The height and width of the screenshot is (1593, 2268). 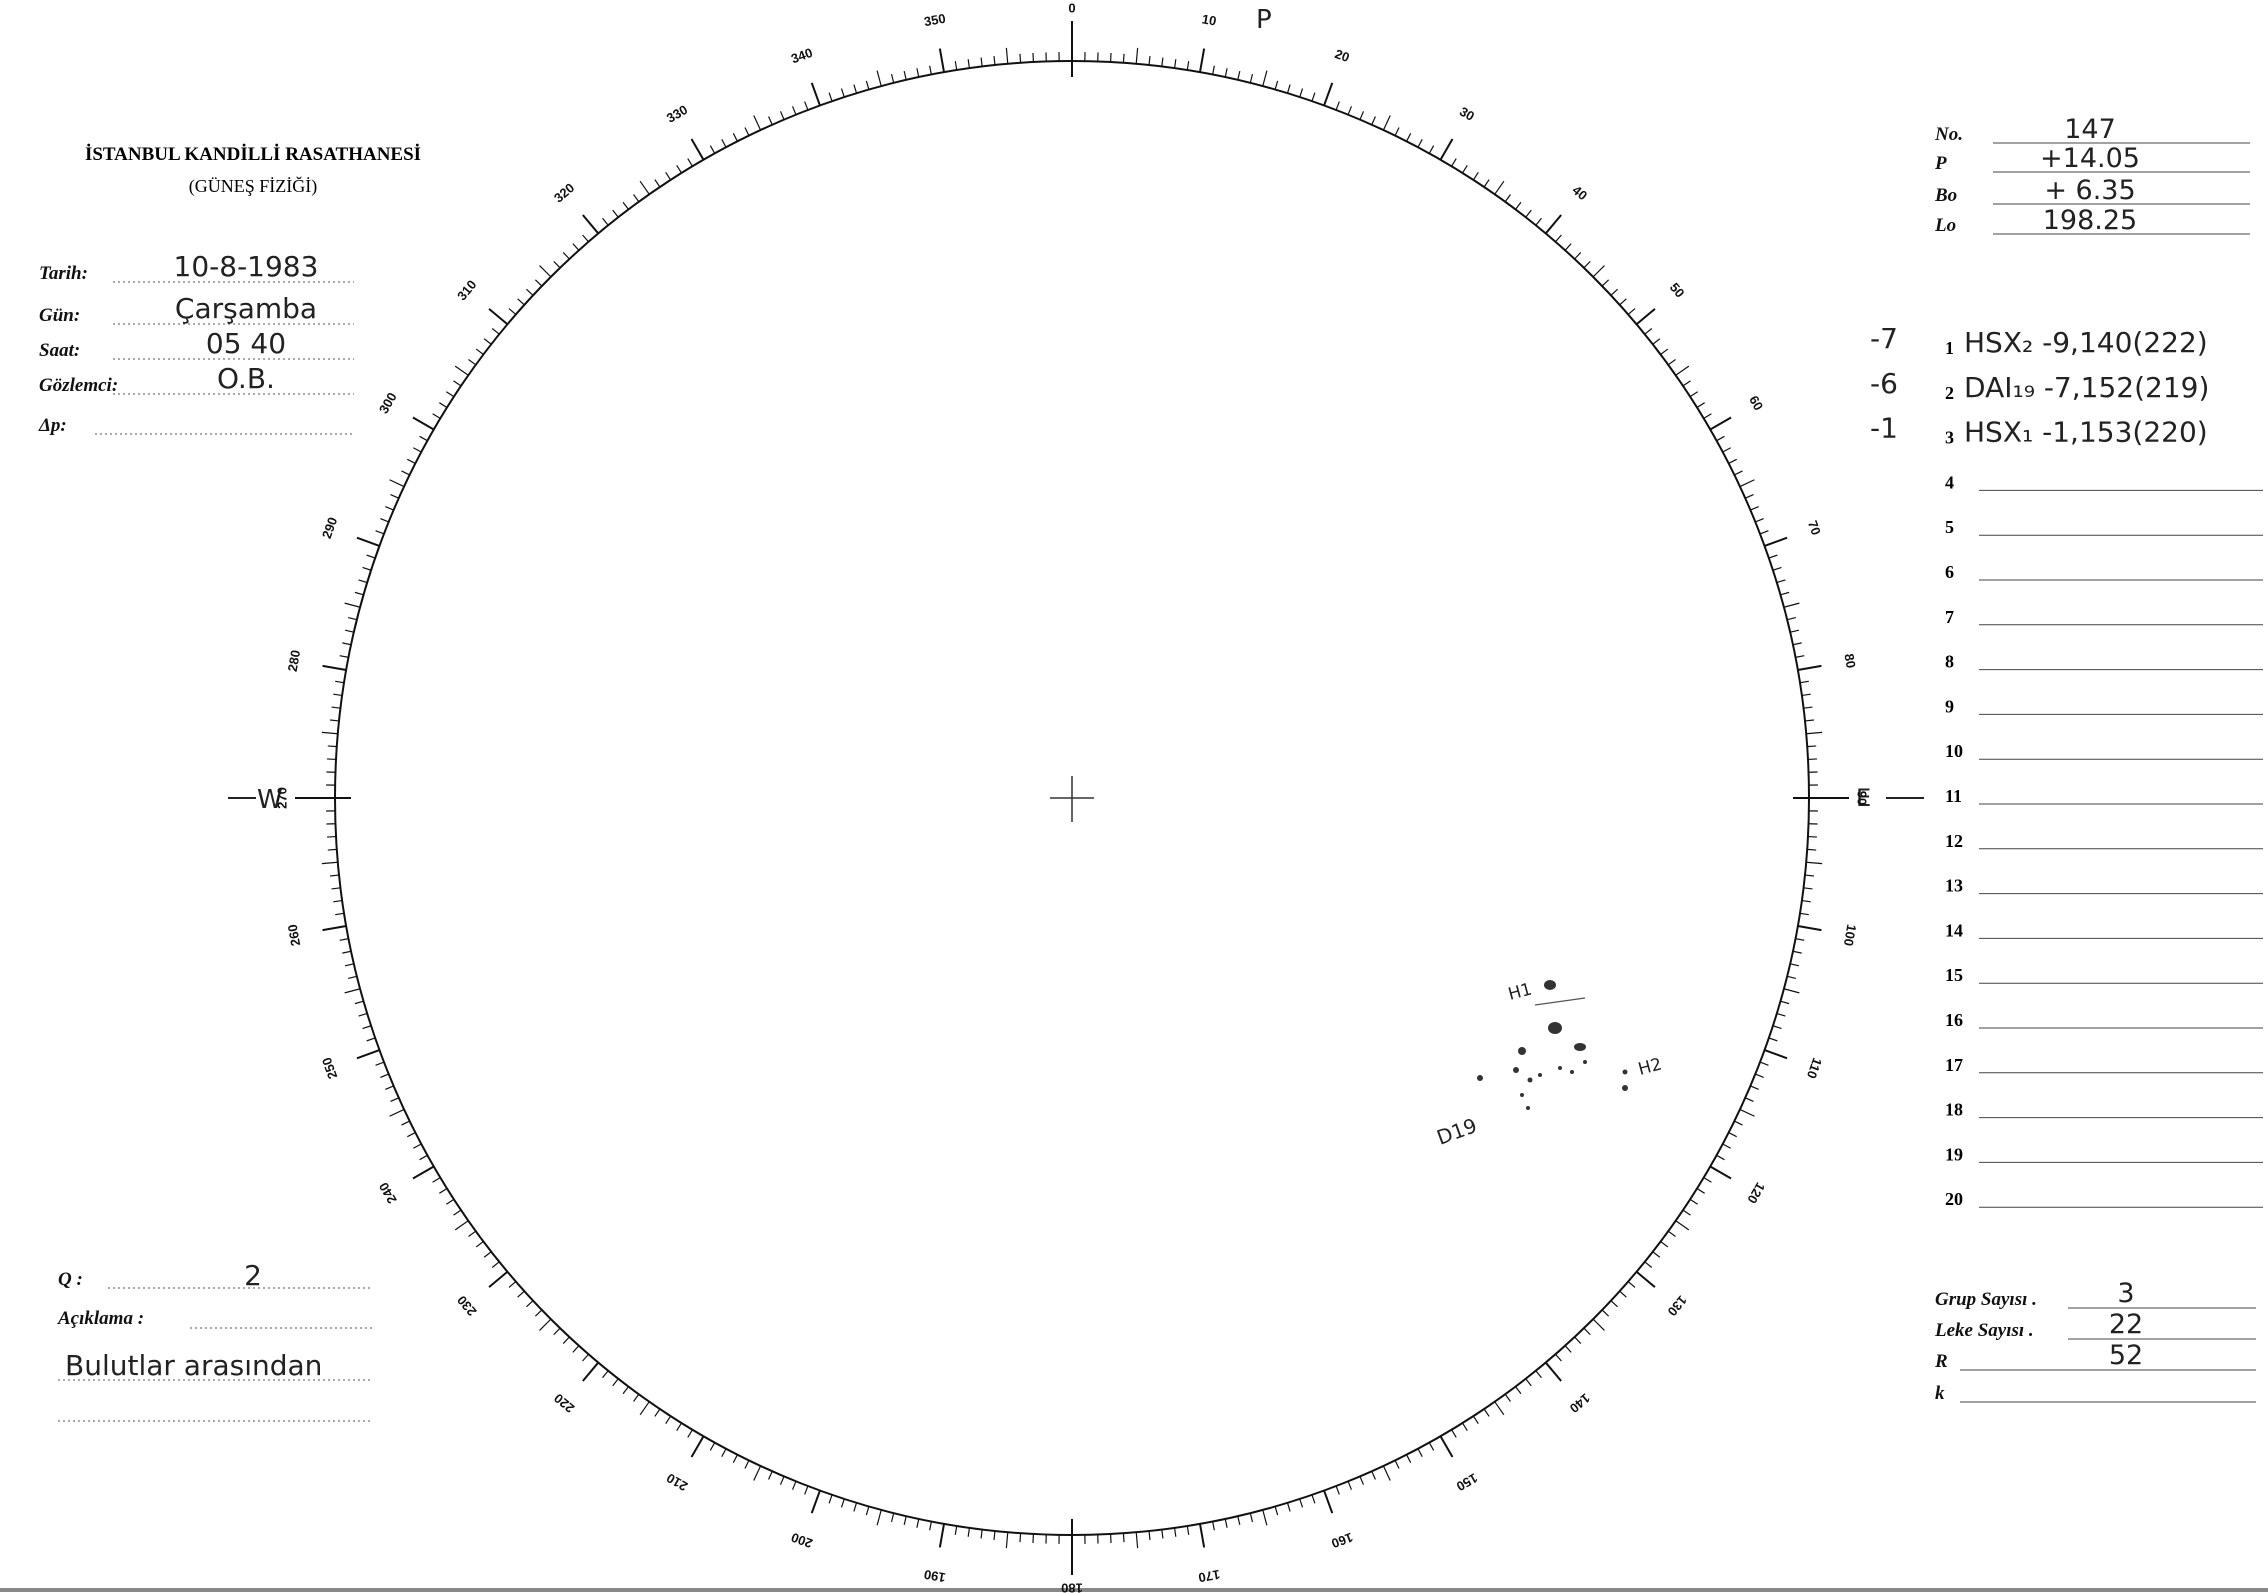 I want to click on dial-label: 350, so click(x=935, y=20).